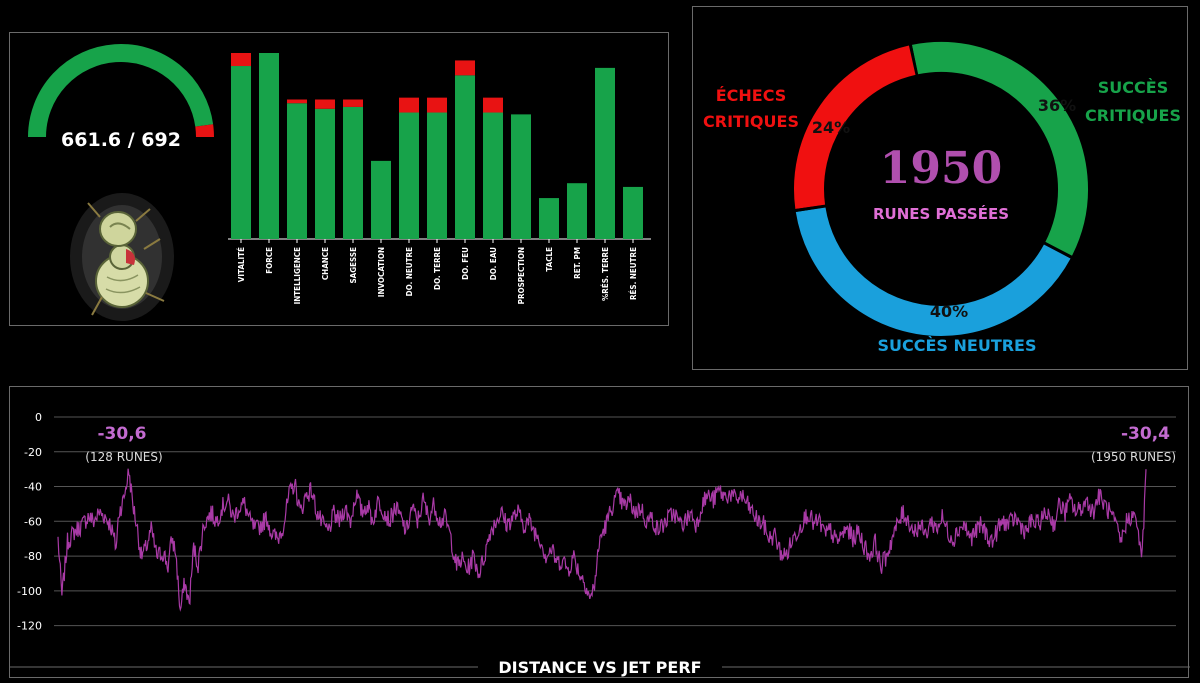 The height and width of the screenshot is (683, 1200). What do you see at coordinates (604, 274) in the screenshot?
I see `bar-category-label: %RÉS. TERRE` at bounding box center [604, 274].